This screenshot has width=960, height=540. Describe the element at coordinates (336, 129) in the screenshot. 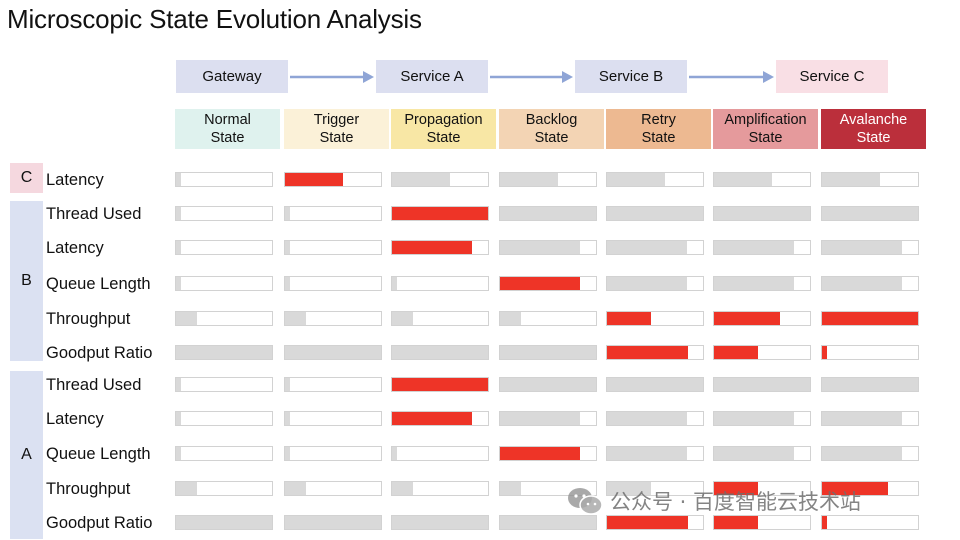

I see `state-label: Trigger State` at that location.